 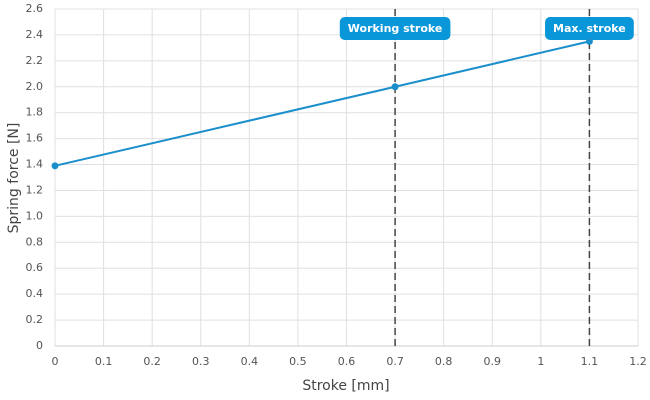 What do you see at coordinates (250, 361) in the screenshot?
I see `x-tick-label: 0.4` at bounding box center [250, 361].